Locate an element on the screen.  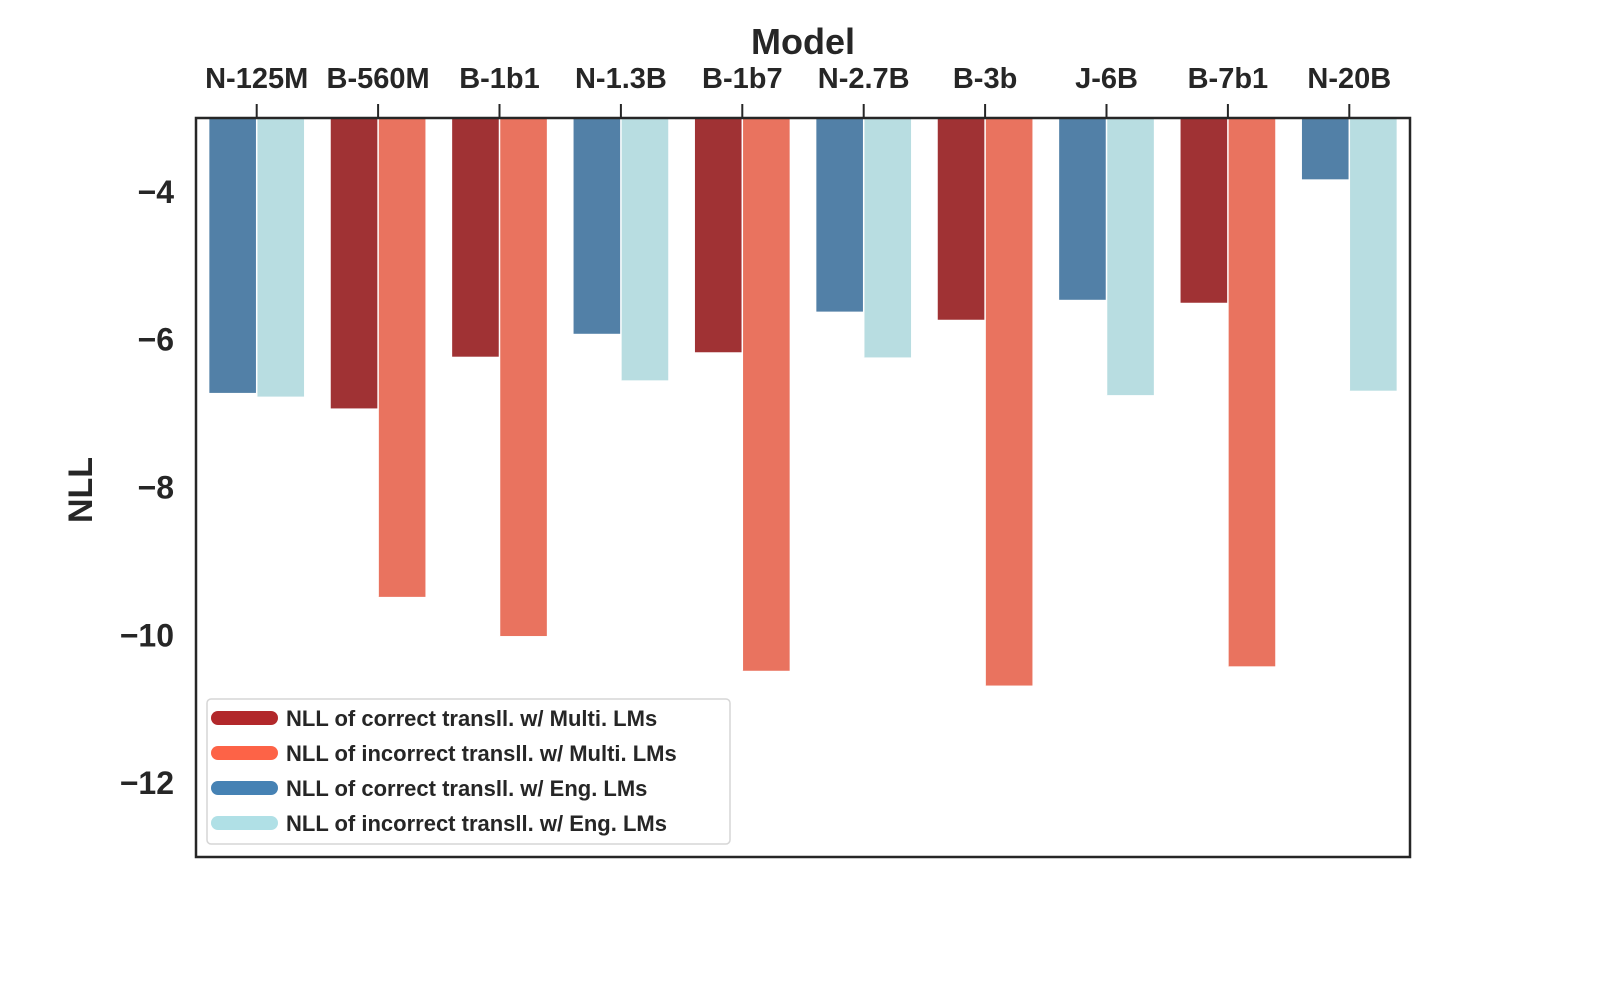
bar-incorrect-B-560M is located at coordinates (402, 357).